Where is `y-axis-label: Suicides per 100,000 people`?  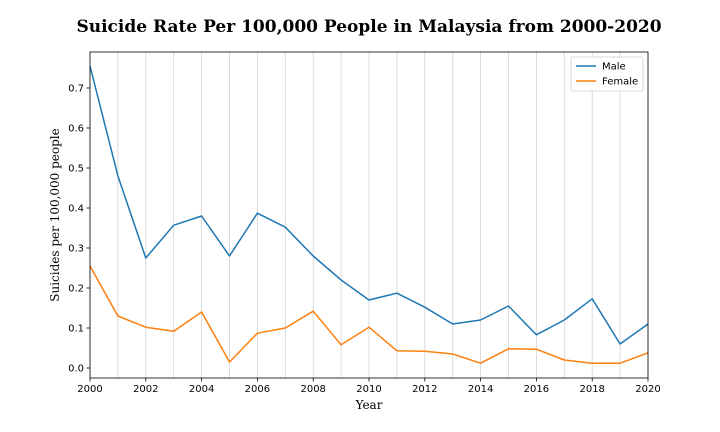
y-axis-label: Suicides per 100,000 people is located at coordinates (55, 215).